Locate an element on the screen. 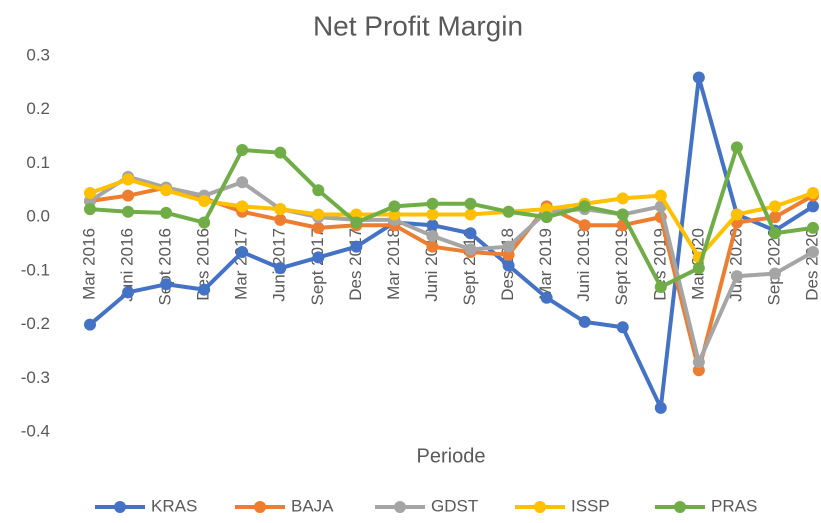  series-line is located at coordinates (451, 218).